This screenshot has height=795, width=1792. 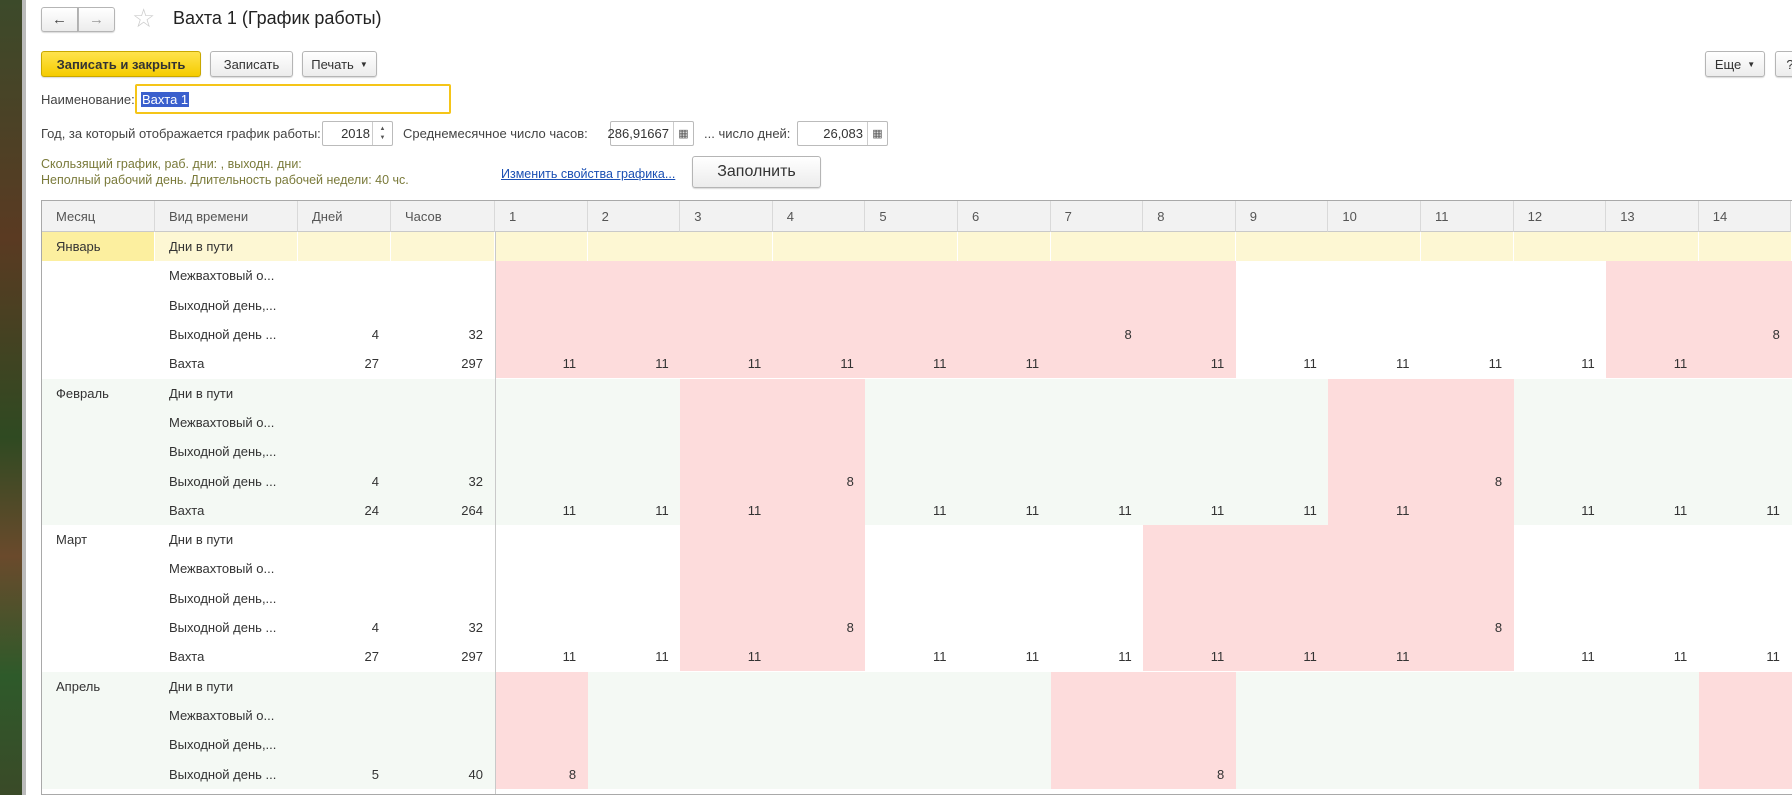 What do you see at coordinates (1468, 481) in the screenshot?
I see `day-cell: 8` at bounding box center [1468, 481].